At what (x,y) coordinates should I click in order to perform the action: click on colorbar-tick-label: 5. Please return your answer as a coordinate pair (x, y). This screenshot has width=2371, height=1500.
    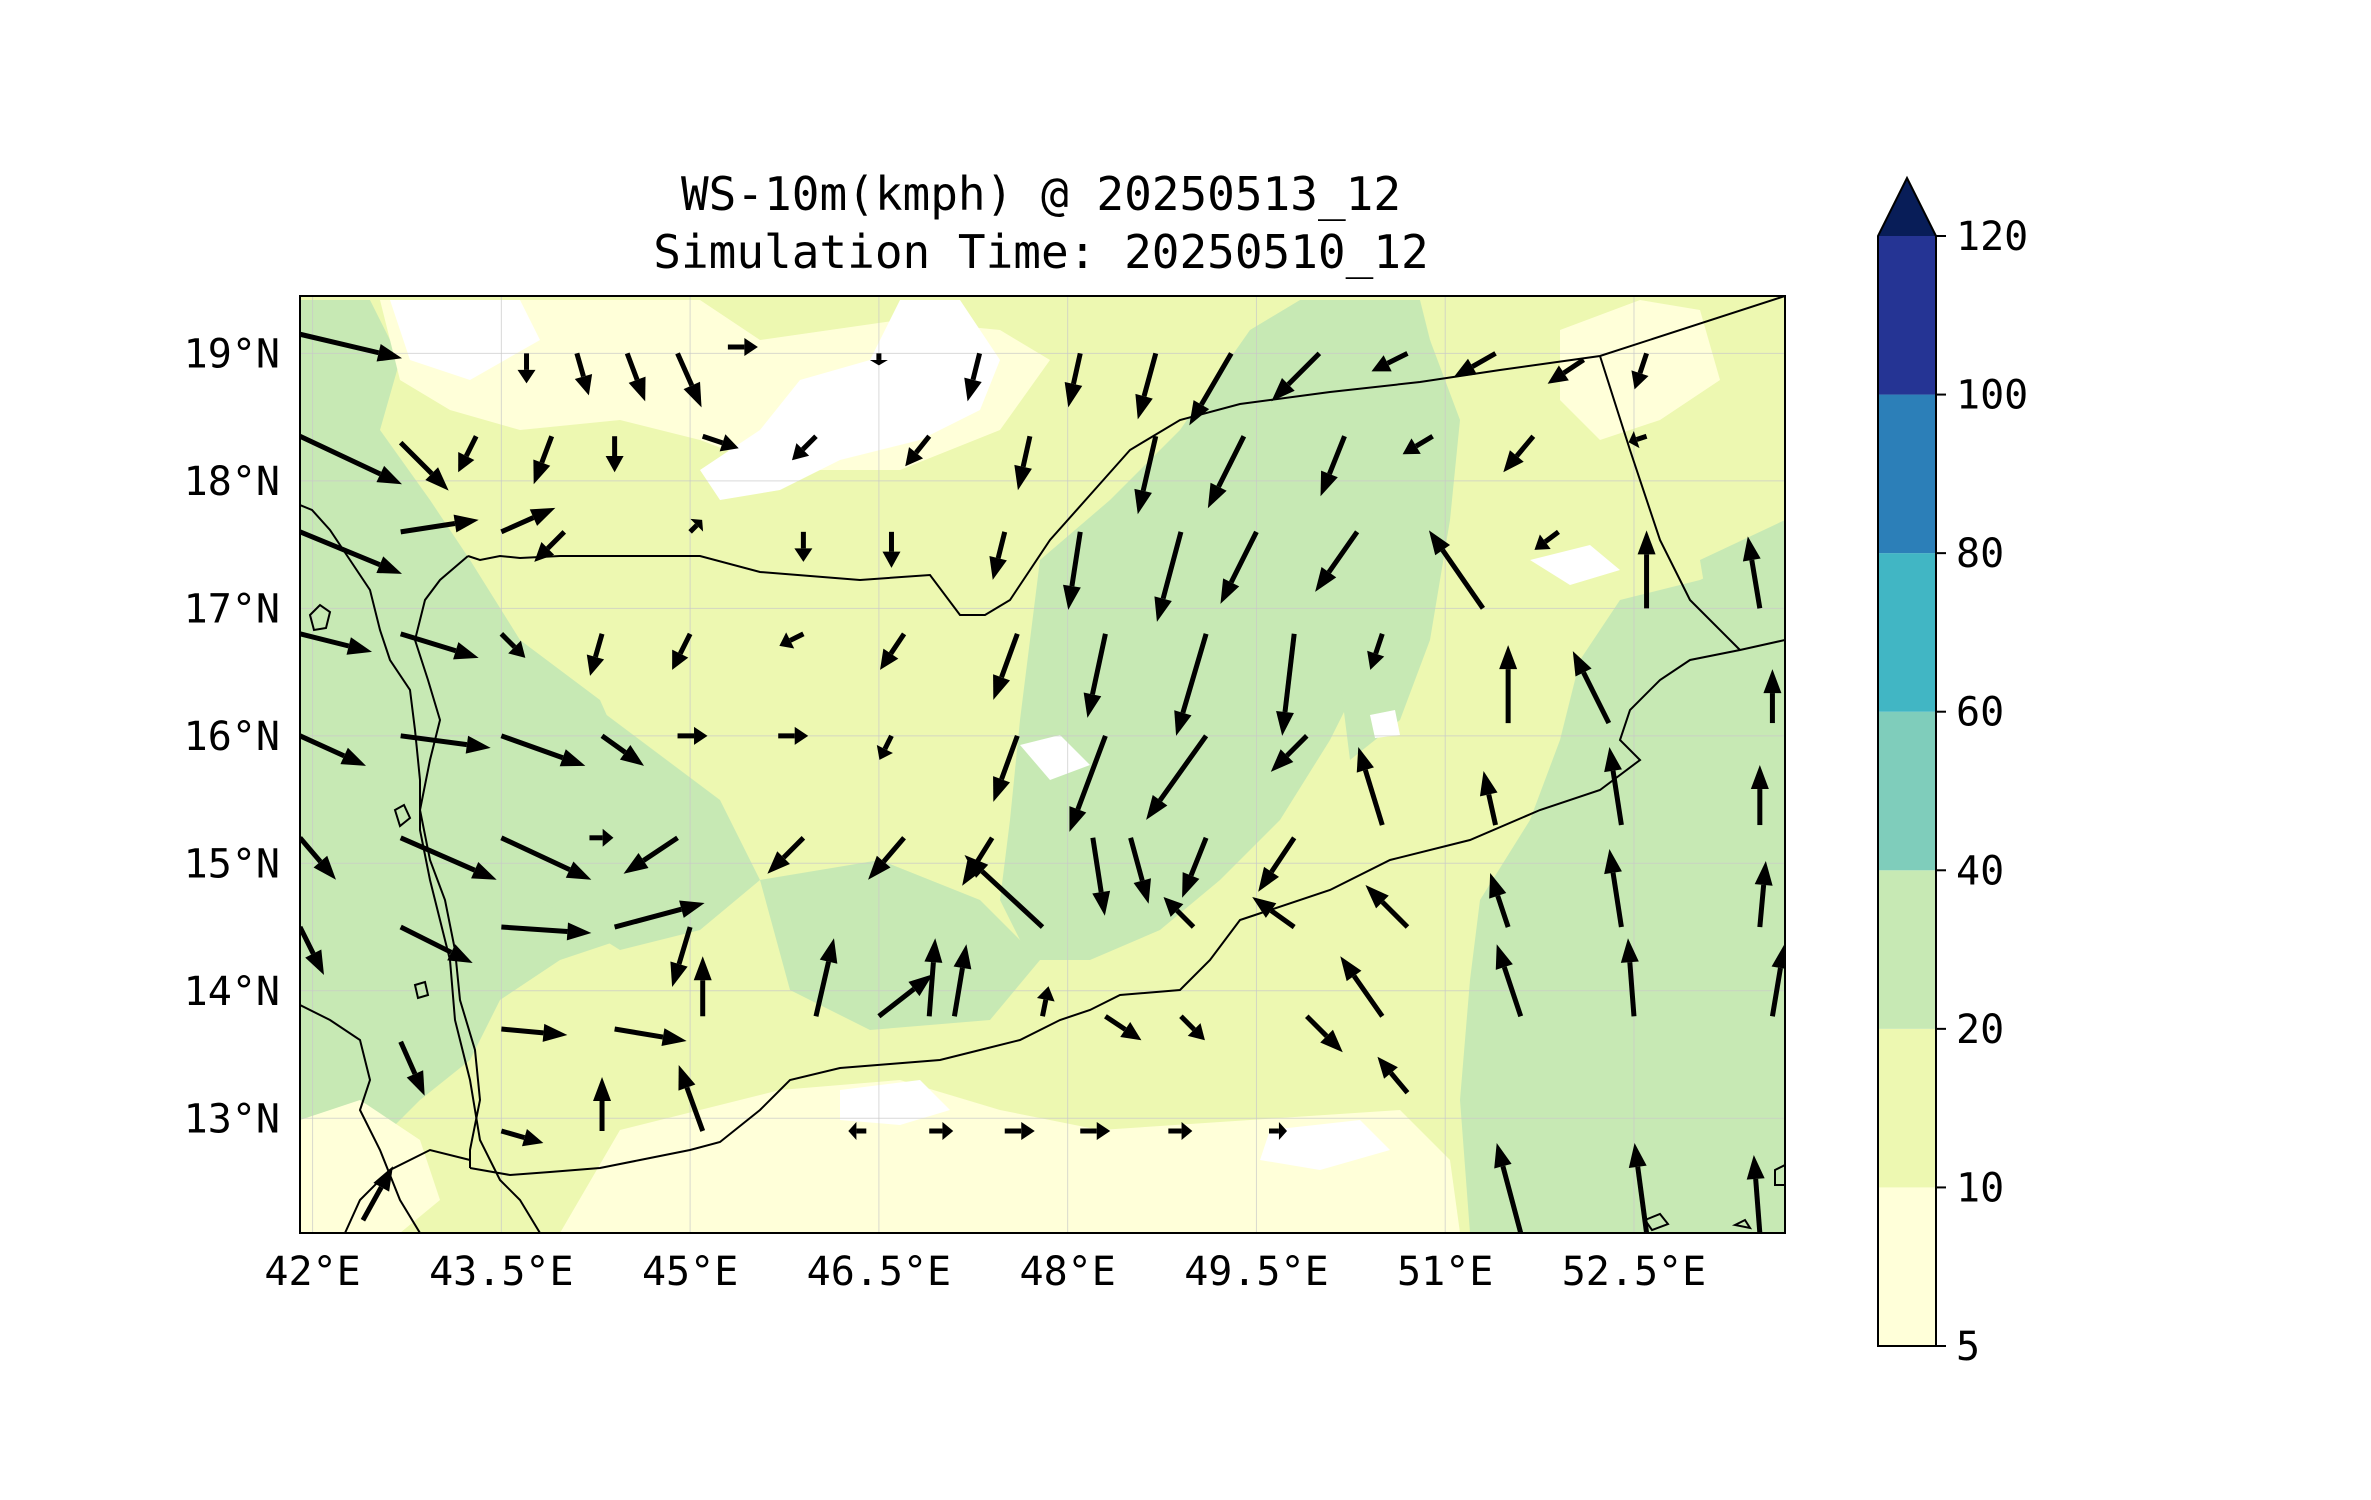
    Looking at the image, I should click on (1968, 1347).